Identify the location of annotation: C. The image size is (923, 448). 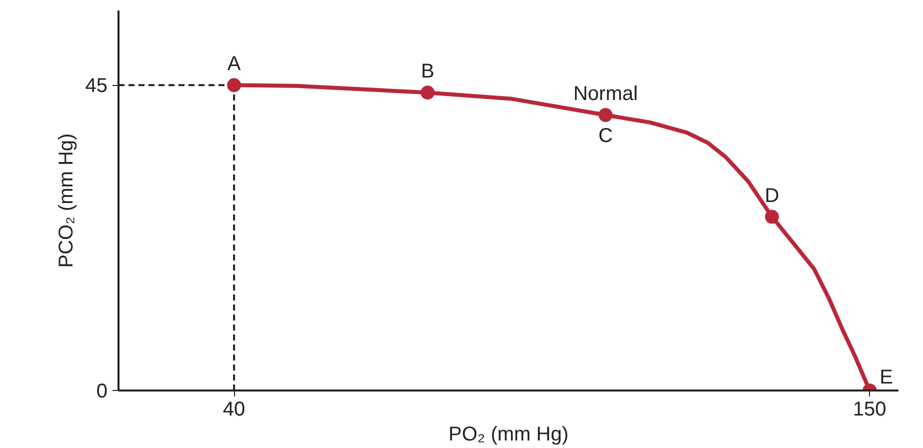
(605, 136).